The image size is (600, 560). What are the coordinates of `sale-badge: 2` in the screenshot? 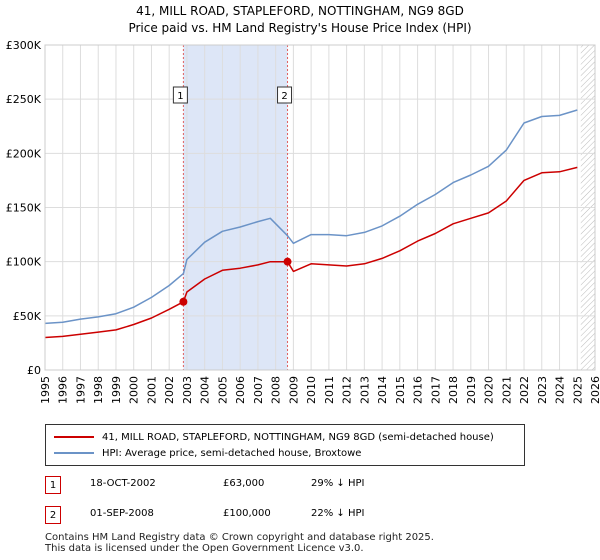 It's located at (53, 515).